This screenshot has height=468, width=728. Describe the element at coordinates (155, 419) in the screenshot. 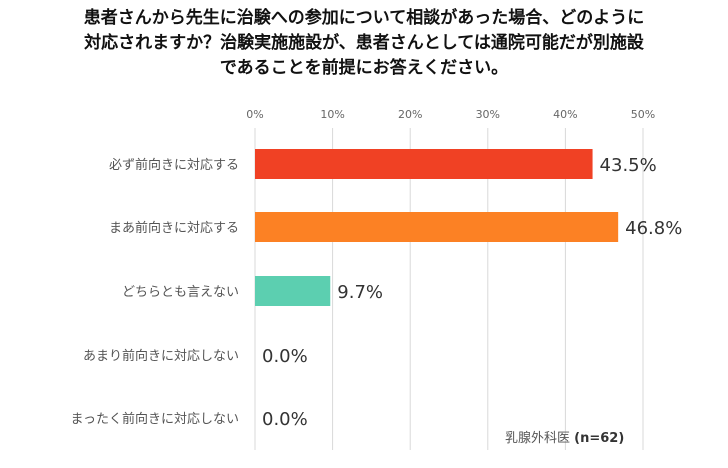

I see `category-label: まったく前向きに対応しない` at that location.